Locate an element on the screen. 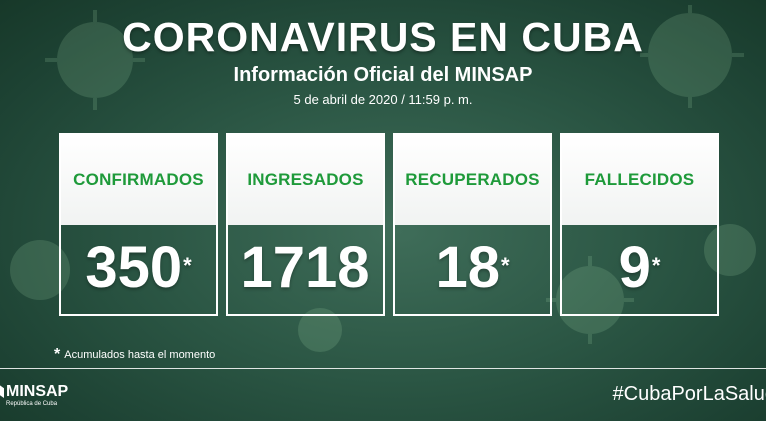  page-title: CORONAVIRUS EN CUBA is located at coordinates (383, 37).